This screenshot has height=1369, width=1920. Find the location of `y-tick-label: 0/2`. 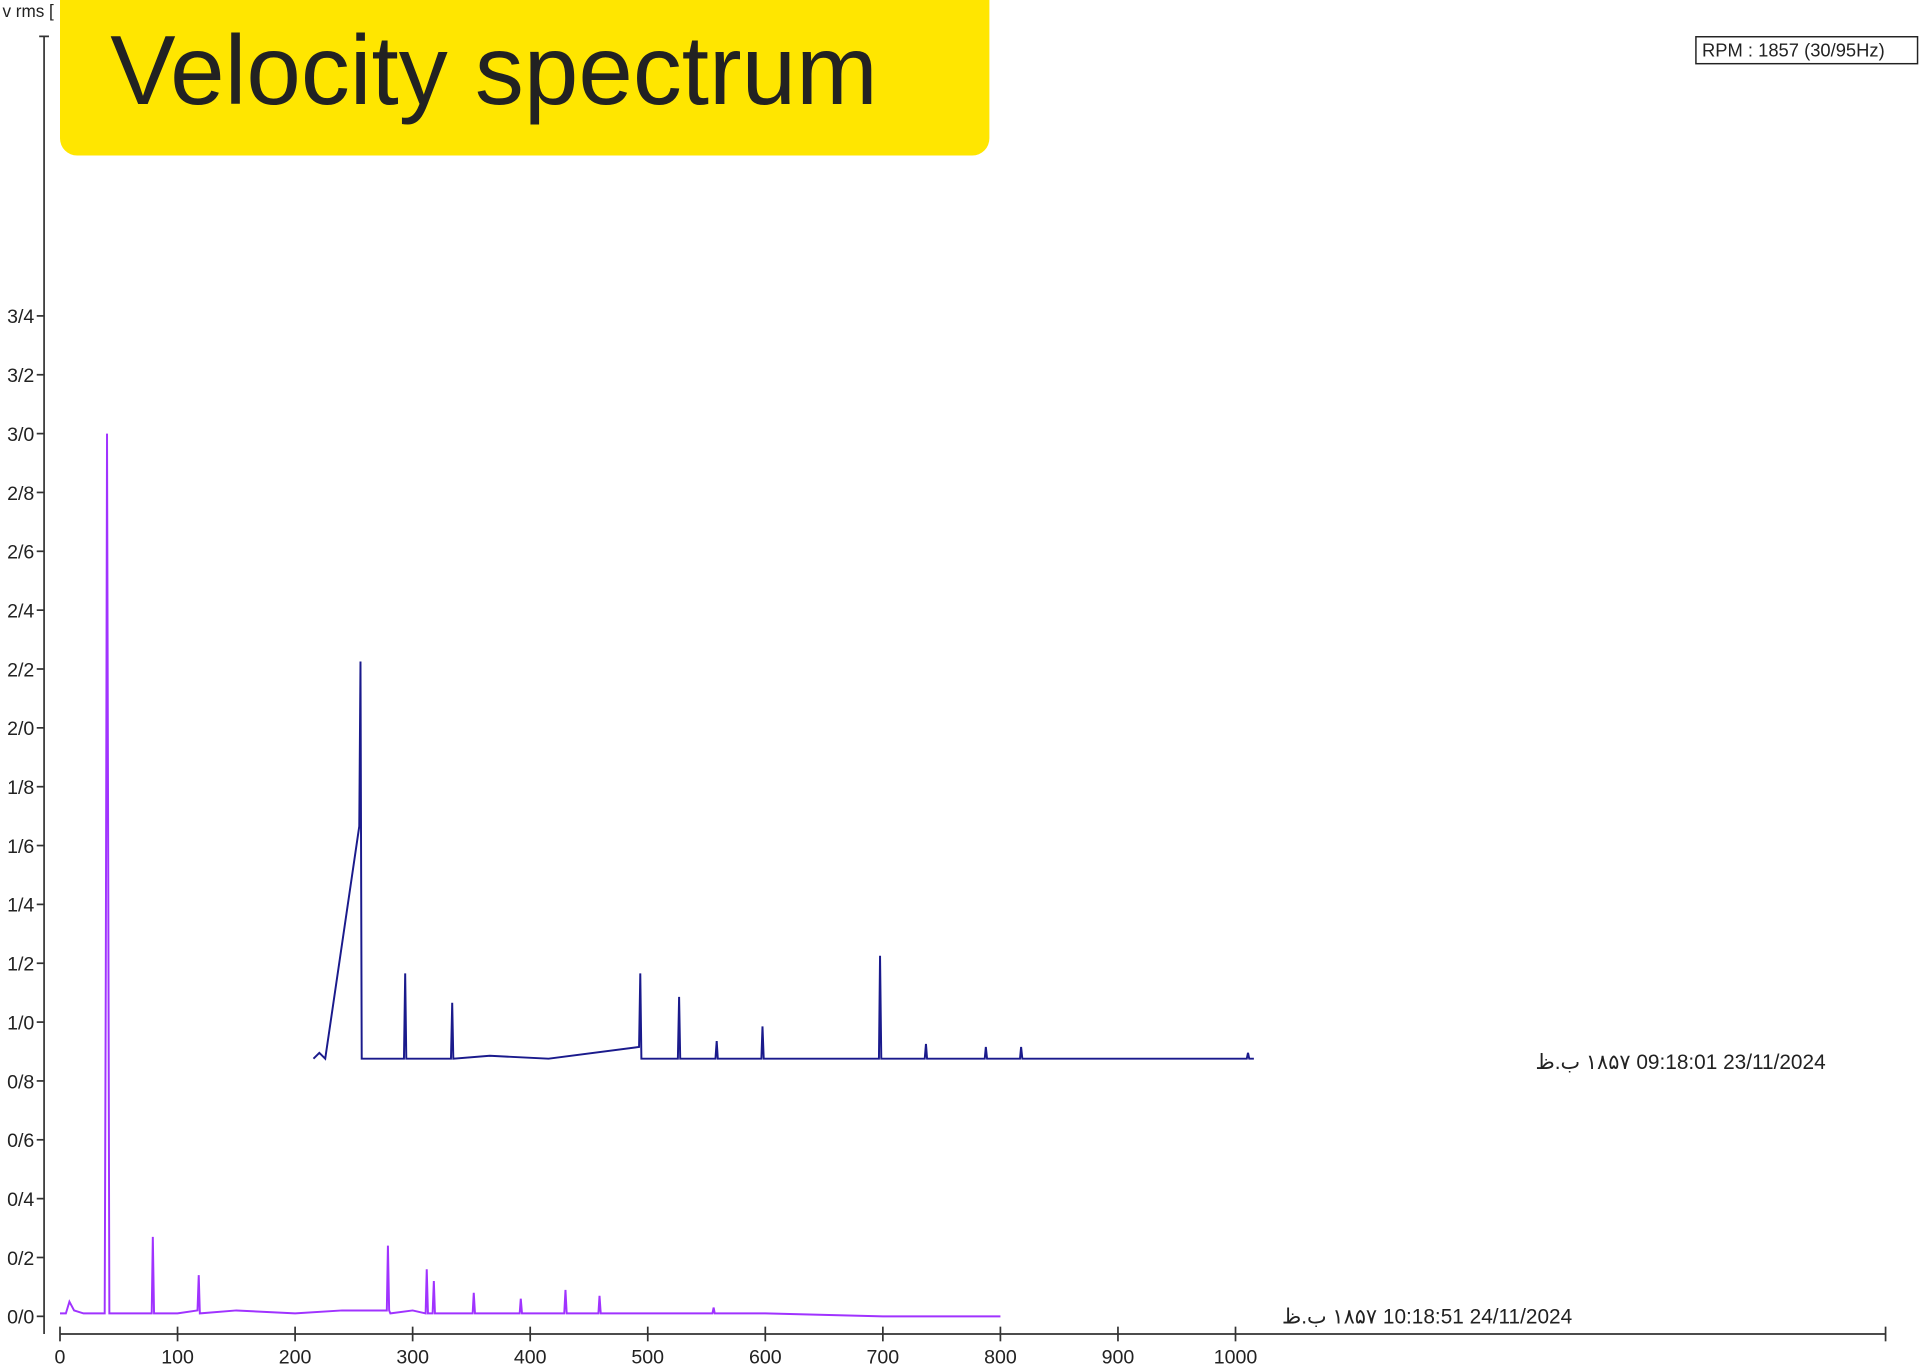

y-tick-label: 0/2 is located at coordinates (20, 1259).